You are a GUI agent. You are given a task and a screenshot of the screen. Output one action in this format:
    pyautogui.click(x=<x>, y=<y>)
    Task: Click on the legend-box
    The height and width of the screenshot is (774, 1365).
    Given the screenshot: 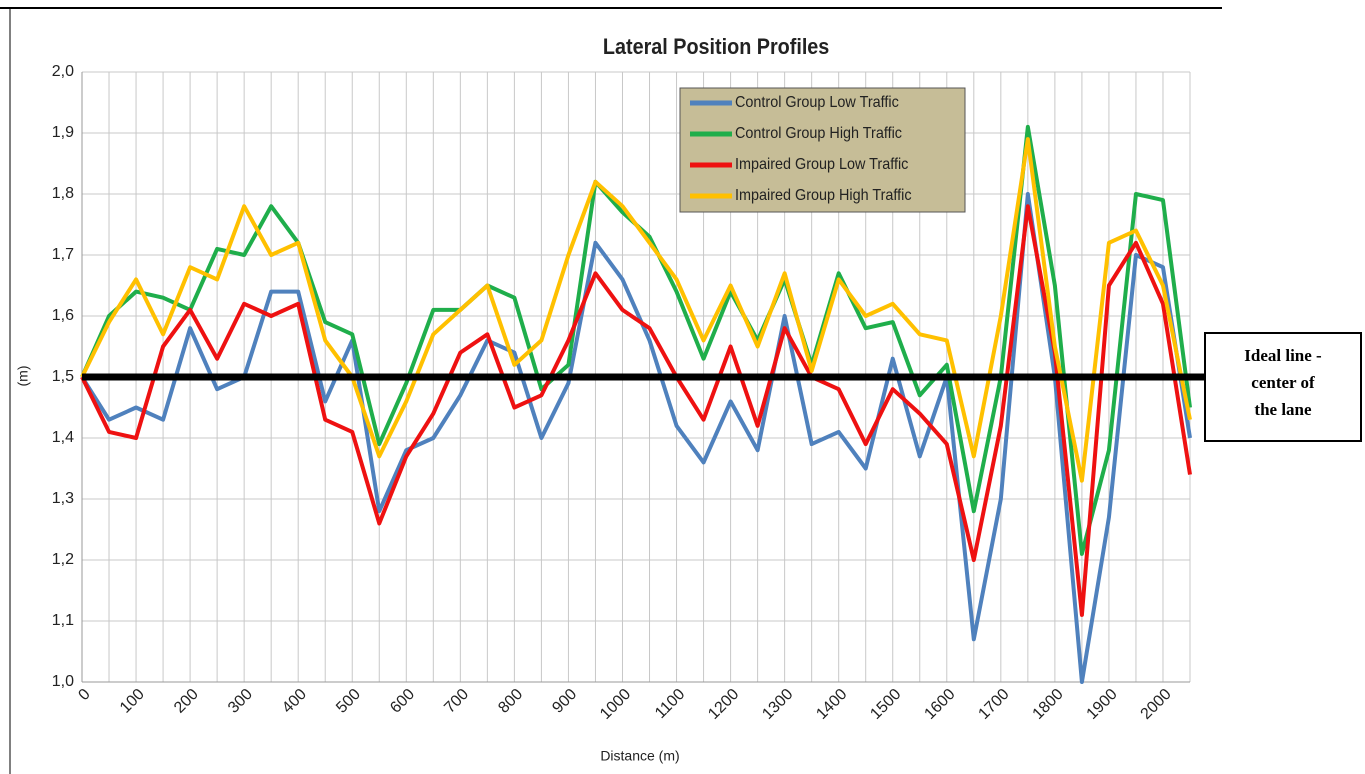 What is the action you would take?
    pyautogui.click(x=822, y=150)
    